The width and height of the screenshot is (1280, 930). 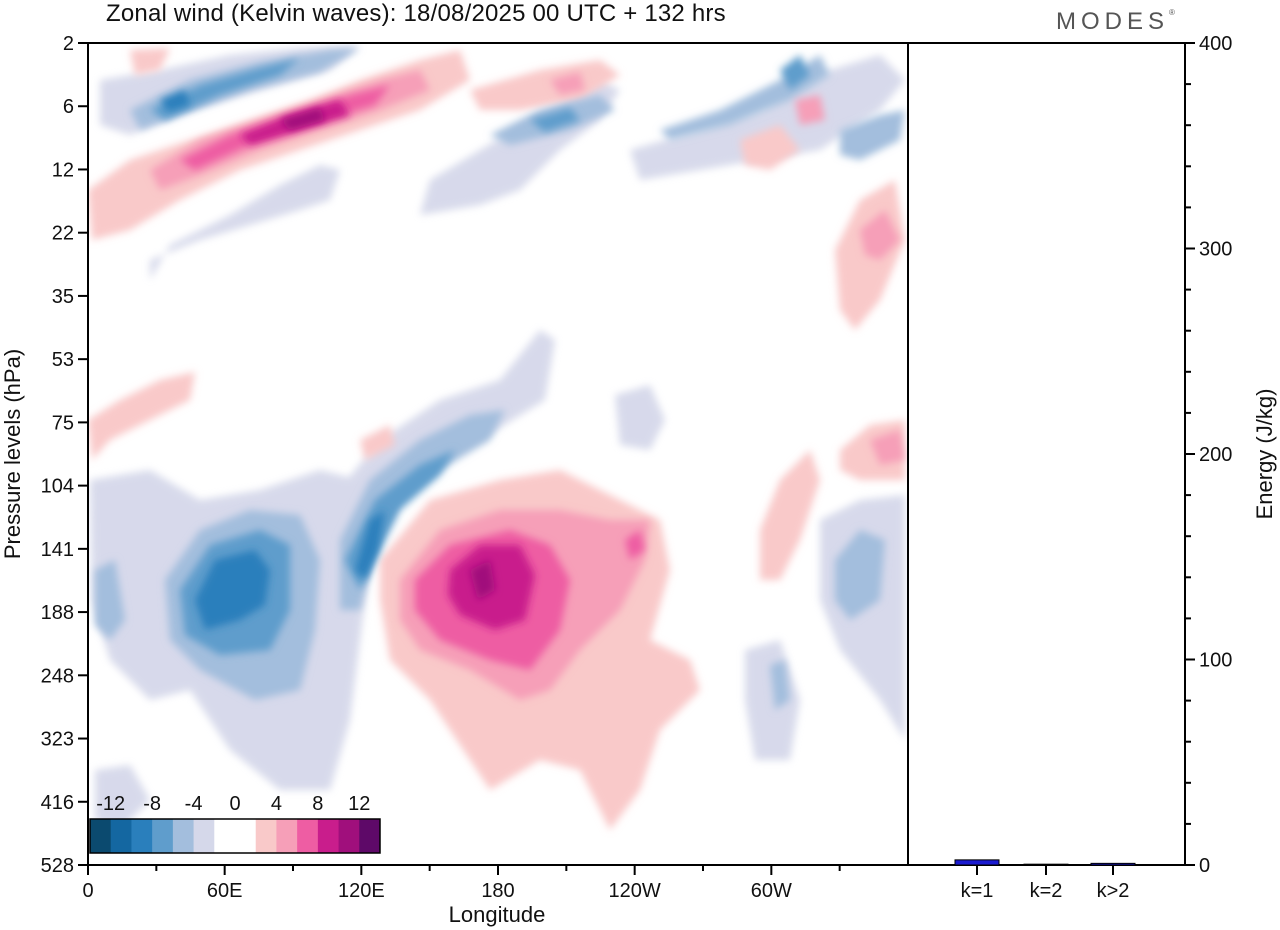 I want to click on x-tick-label: 60W, so click(x=771, y=891).